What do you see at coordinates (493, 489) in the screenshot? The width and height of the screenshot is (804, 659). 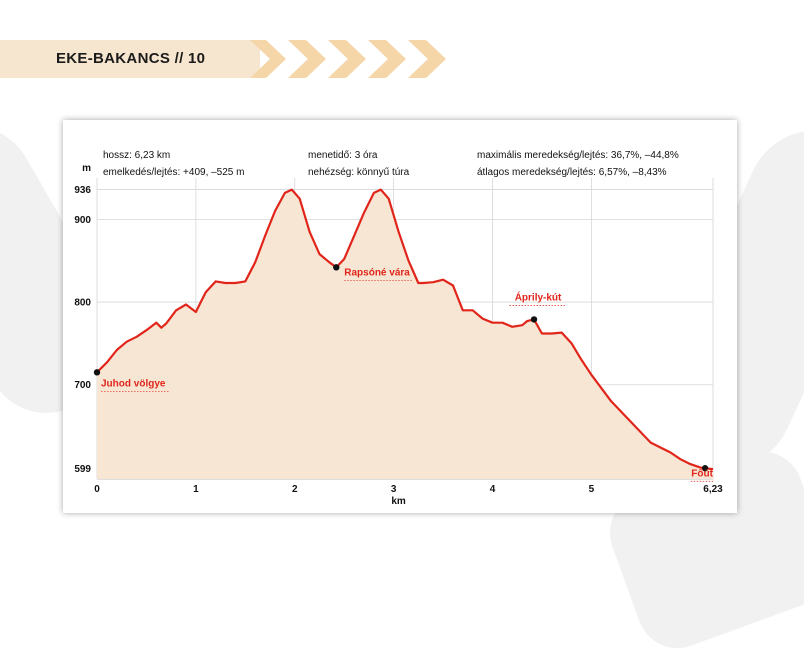 I see `x-tick-label: 4` at bounding box center [493, 489].